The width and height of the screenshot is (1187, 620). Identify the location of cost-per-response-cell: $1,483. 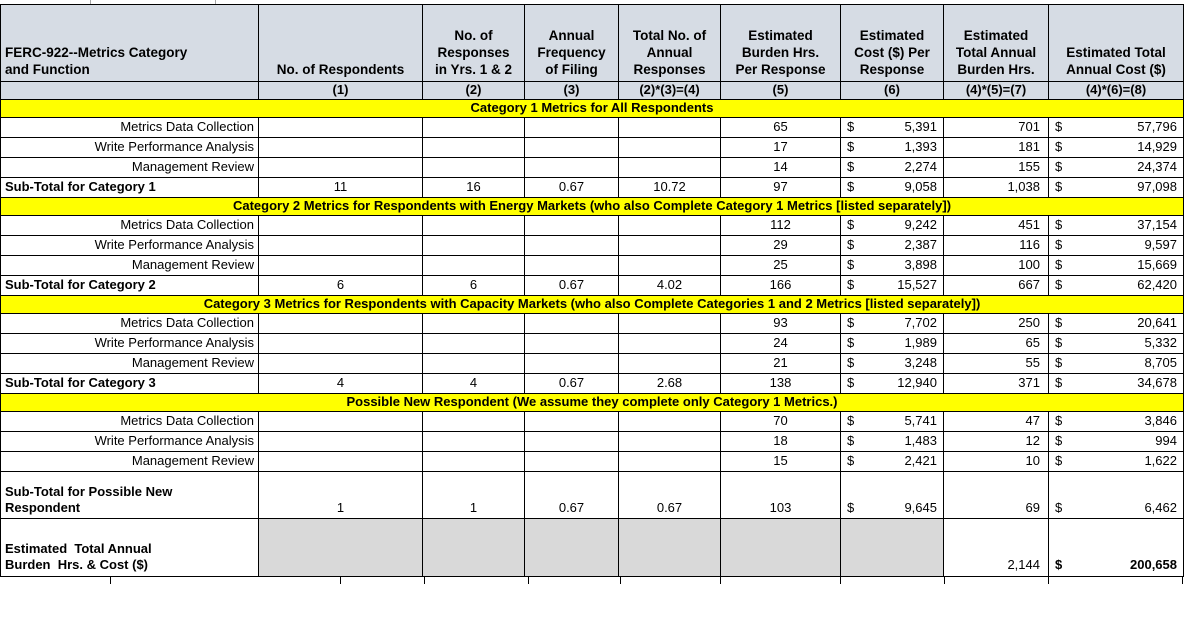
(892, 441).